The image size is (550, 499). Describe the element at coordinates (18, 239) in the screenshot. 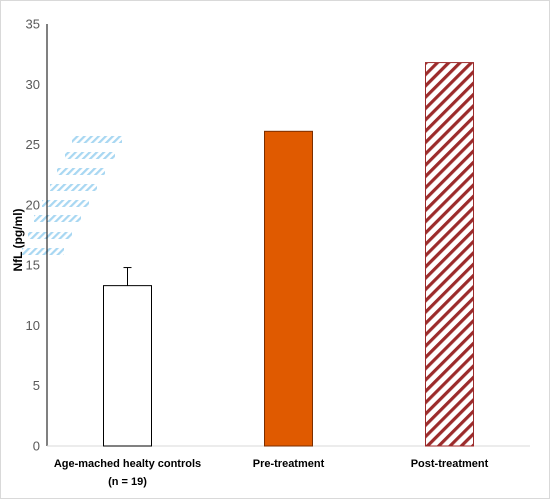

I see `y-axis-label: NfL (pg/ml)` at that location.